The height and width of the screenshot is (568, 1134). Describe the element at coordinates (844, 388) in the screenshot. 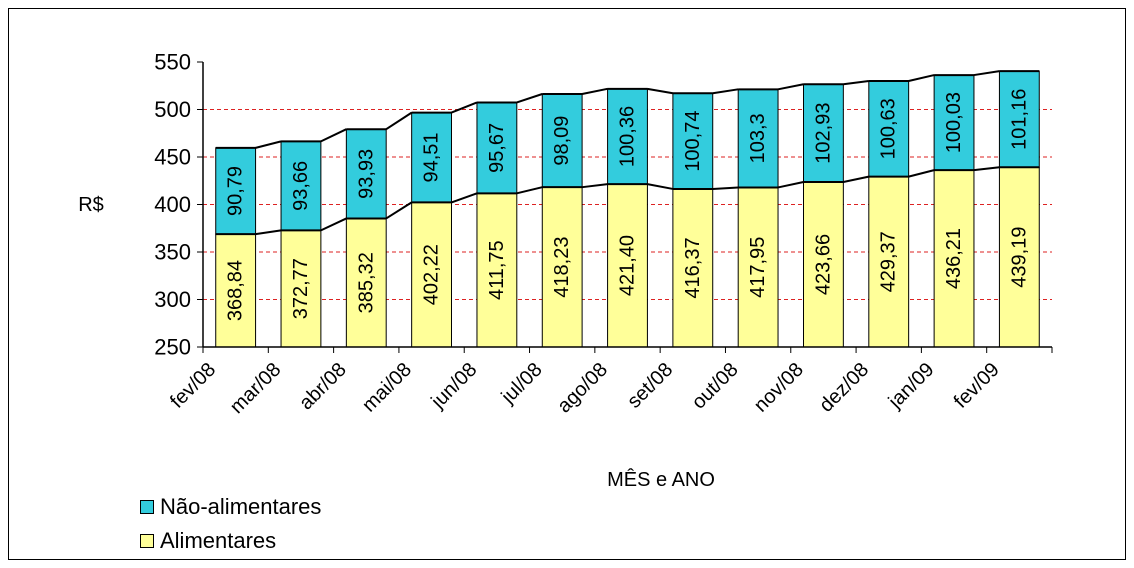

I see `x-tick-label-10: dez/08` at that location.